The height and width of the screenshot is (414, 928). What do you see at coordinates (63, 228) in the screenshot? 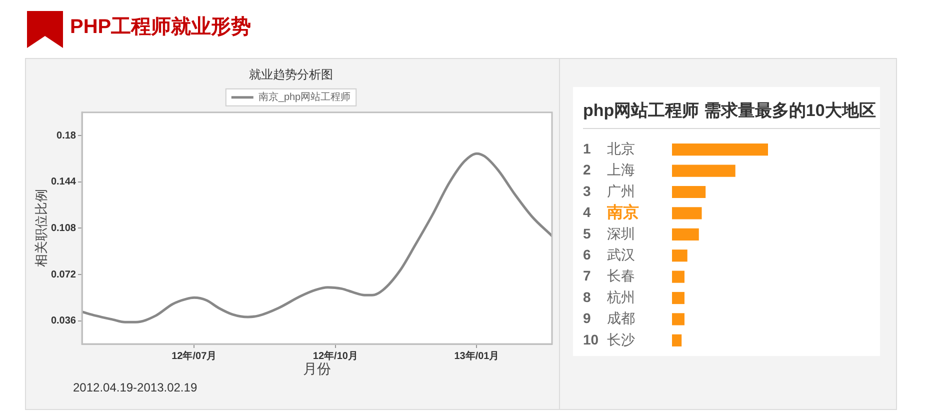
I see `y-tick-label: 0.108` at bounding box center [63, 228].